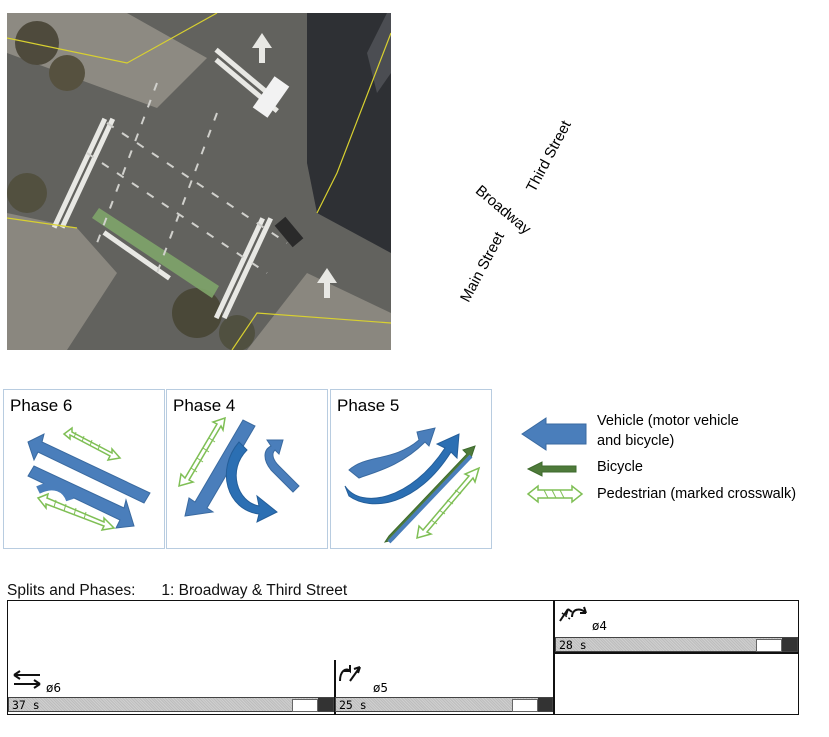 Image resolution: width=829 pixels, height=737 pixels. I want to click on phase-4-panel: Phase 4, so click(247, 469).